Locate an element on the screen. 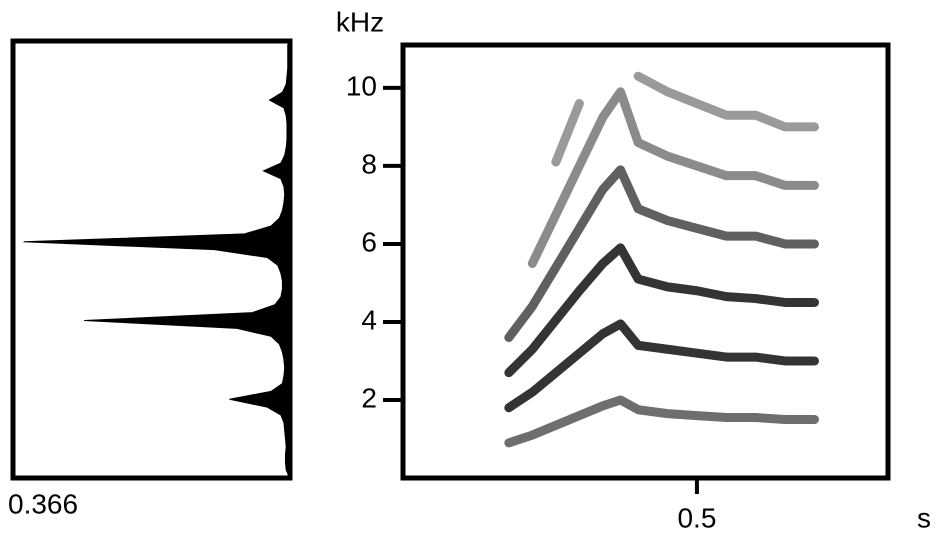 The image size is (940, 542). y-tick-label: 10 is located at coordinates (361, 85).